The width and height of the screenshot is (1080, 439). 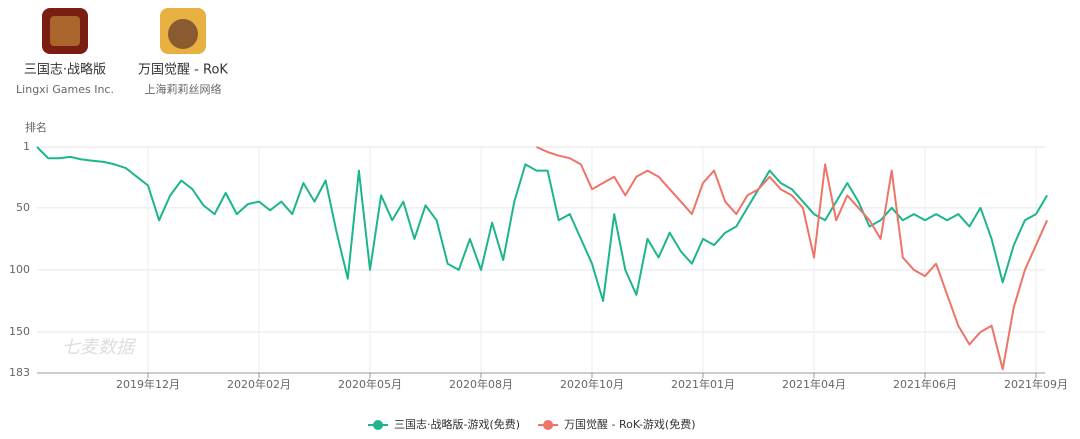 What do you see at coordinates (99, 347) in the screenshot?
I see `watermark: 七麦数据` at bounding box center [99, 347].